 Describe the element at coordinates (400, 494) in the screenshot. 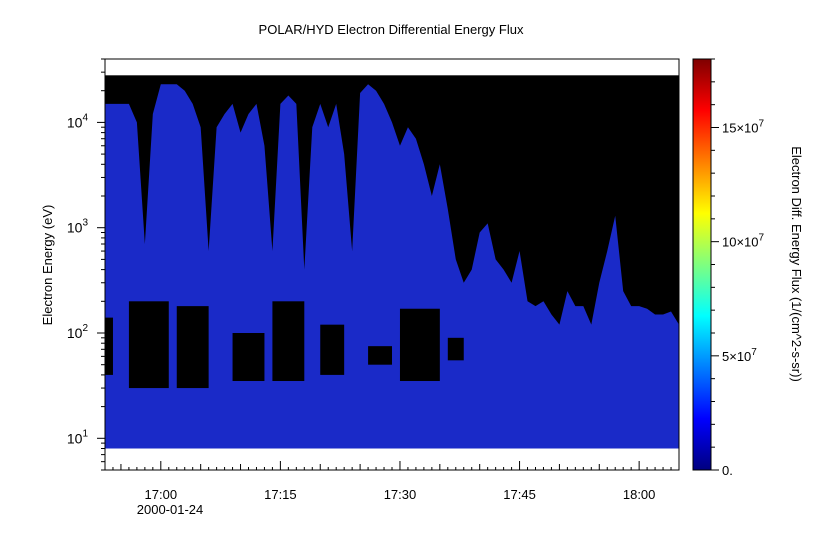

I see `x-tick-label: 17:30` at that location.